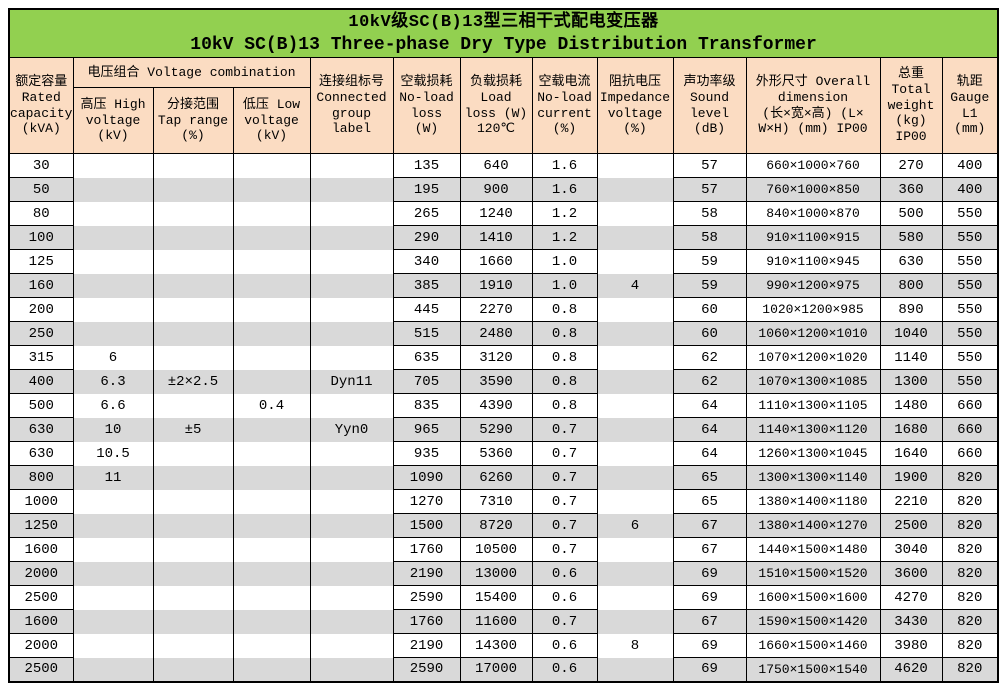 Image resolution: width=1000 pixels, height=690 pixels. I want to click on cell-capacity: 2500, so click(41, 669).